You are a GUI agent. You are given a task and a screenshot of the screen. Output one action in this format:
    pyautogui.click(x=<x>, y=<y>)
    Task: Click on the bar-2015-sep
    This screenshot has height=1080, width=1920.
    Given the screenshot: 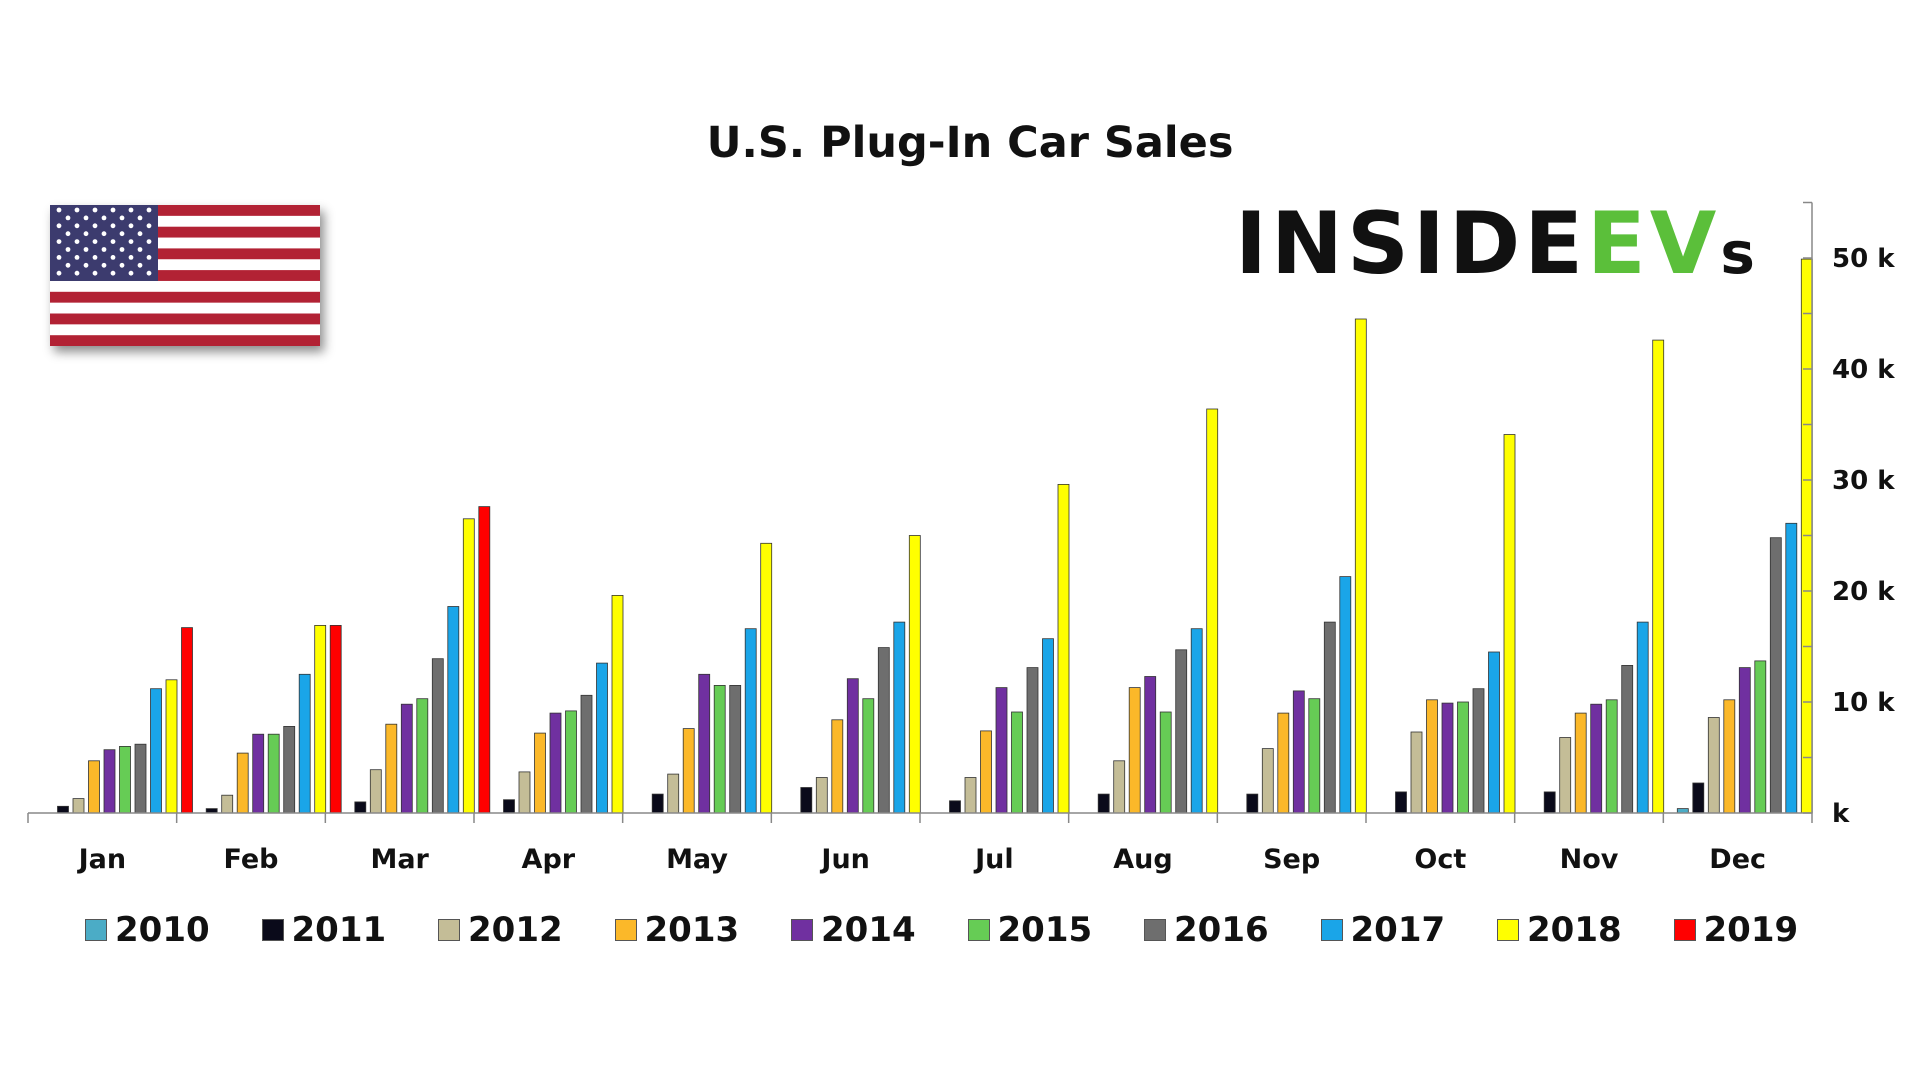 What is the action you would take?
    pyautogui.click(x=1314, y=756)
    